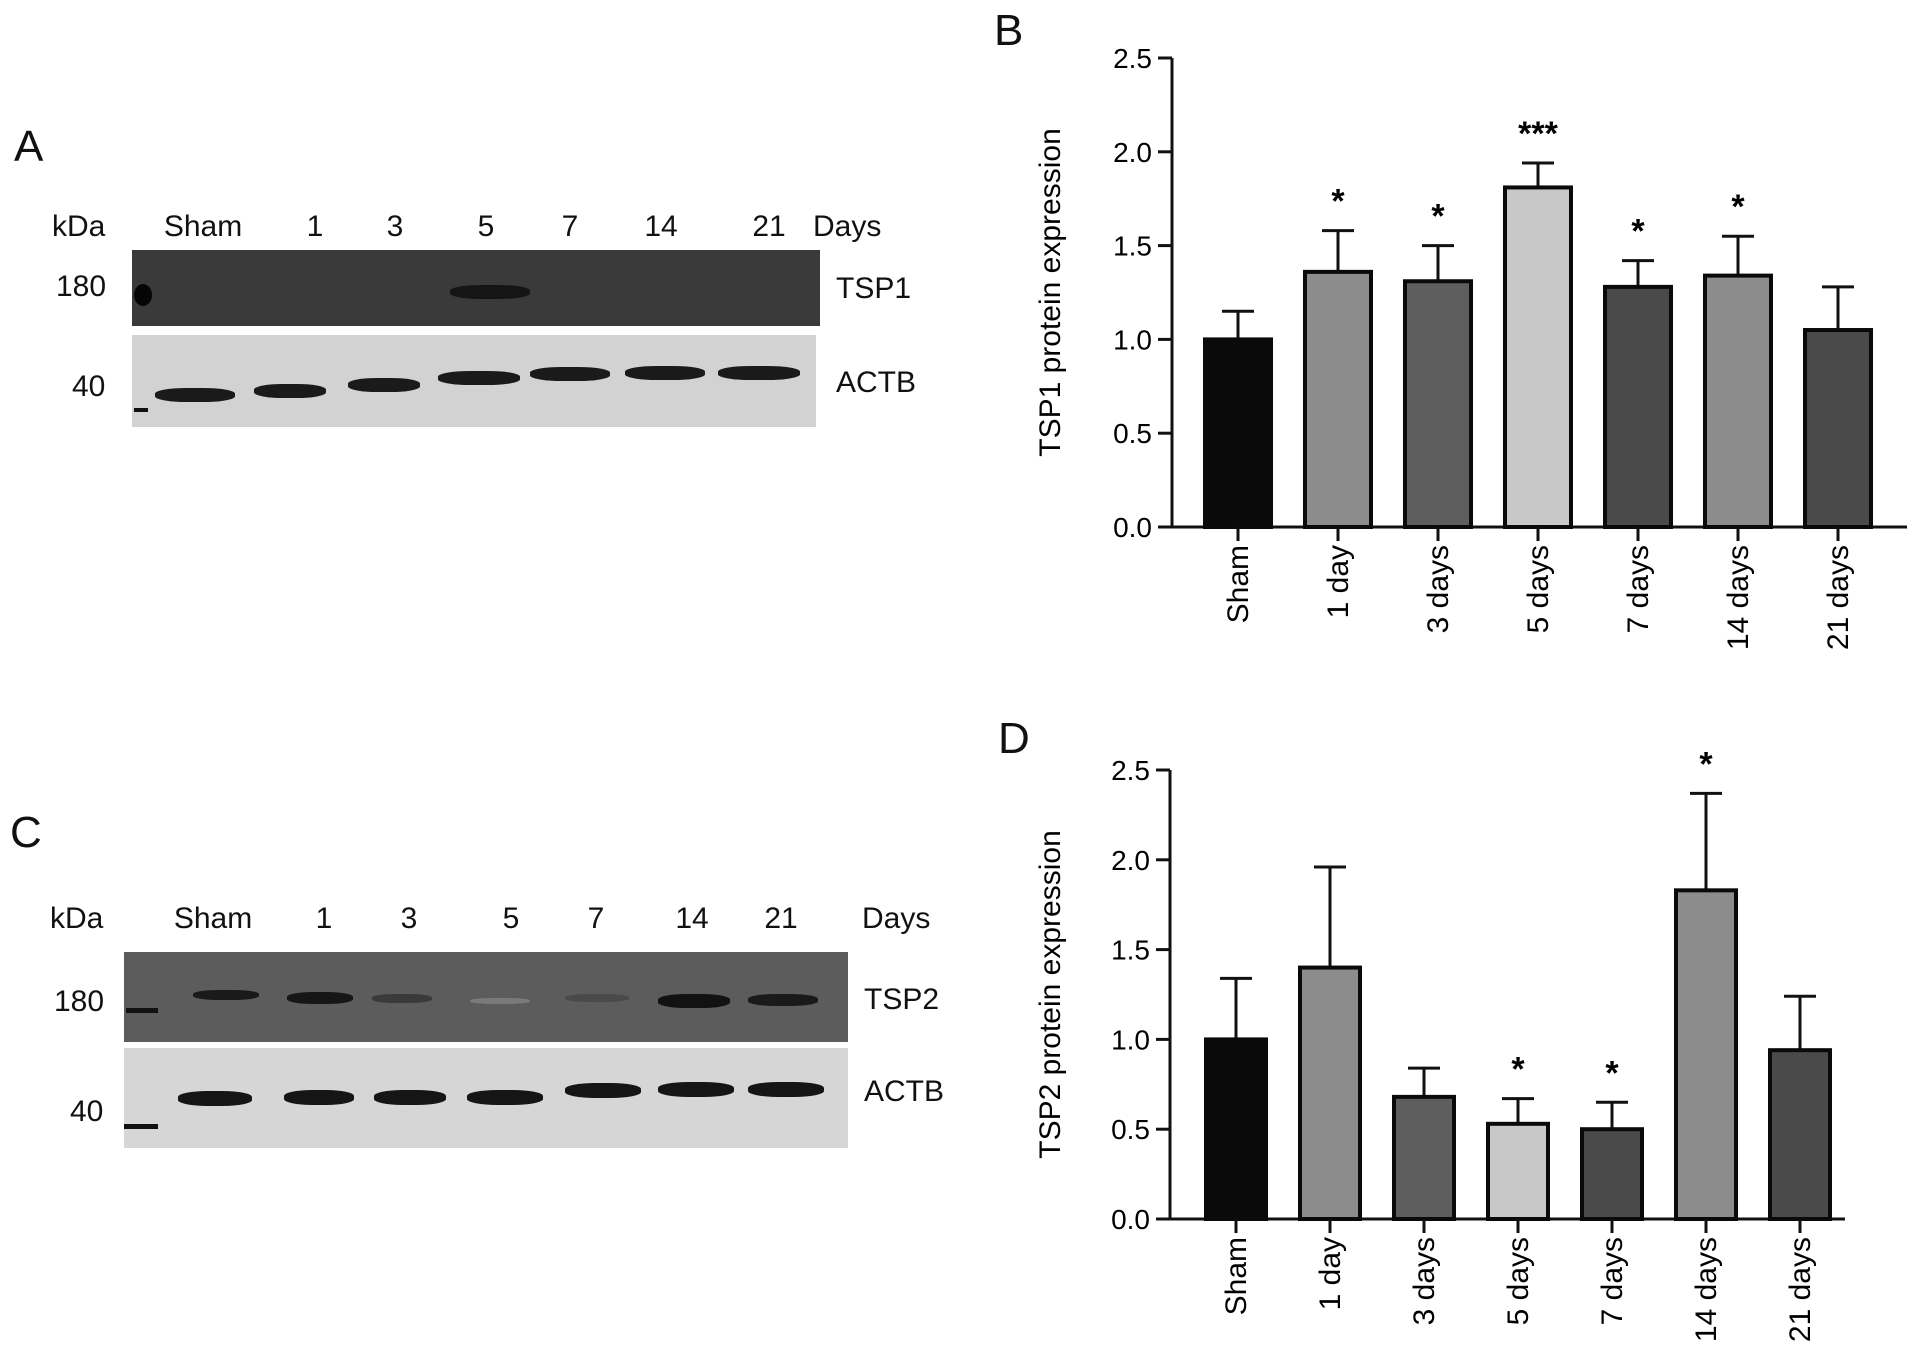 Image resolution: width=1913 pixels, height=1372 pixels. What do you see at coordinates (89, 386) in the screenshot?
I see `marker-40-label: 40` at bounding box center [89, 386].